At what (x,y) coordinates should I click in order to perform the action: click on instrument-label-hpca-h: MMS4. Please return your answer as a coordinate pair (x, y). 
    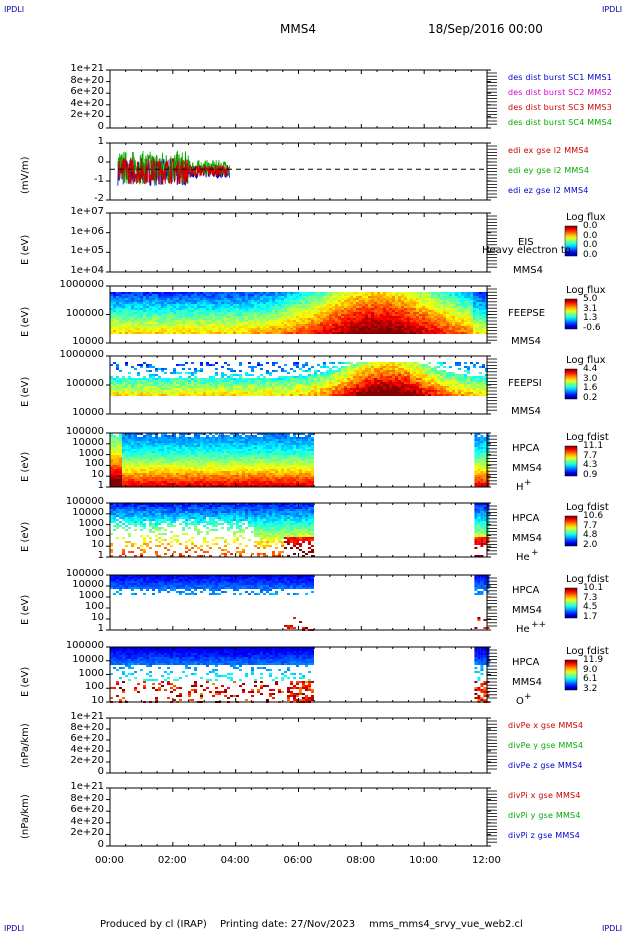
    Looking at the image, I should click on (527, 468).